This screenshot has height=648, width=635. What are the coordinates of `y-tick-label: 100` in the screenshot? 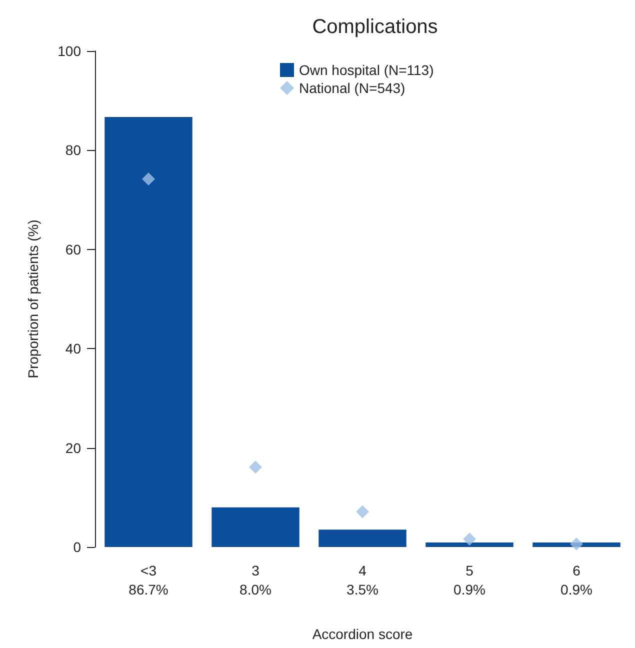 It's located at (70, 51).